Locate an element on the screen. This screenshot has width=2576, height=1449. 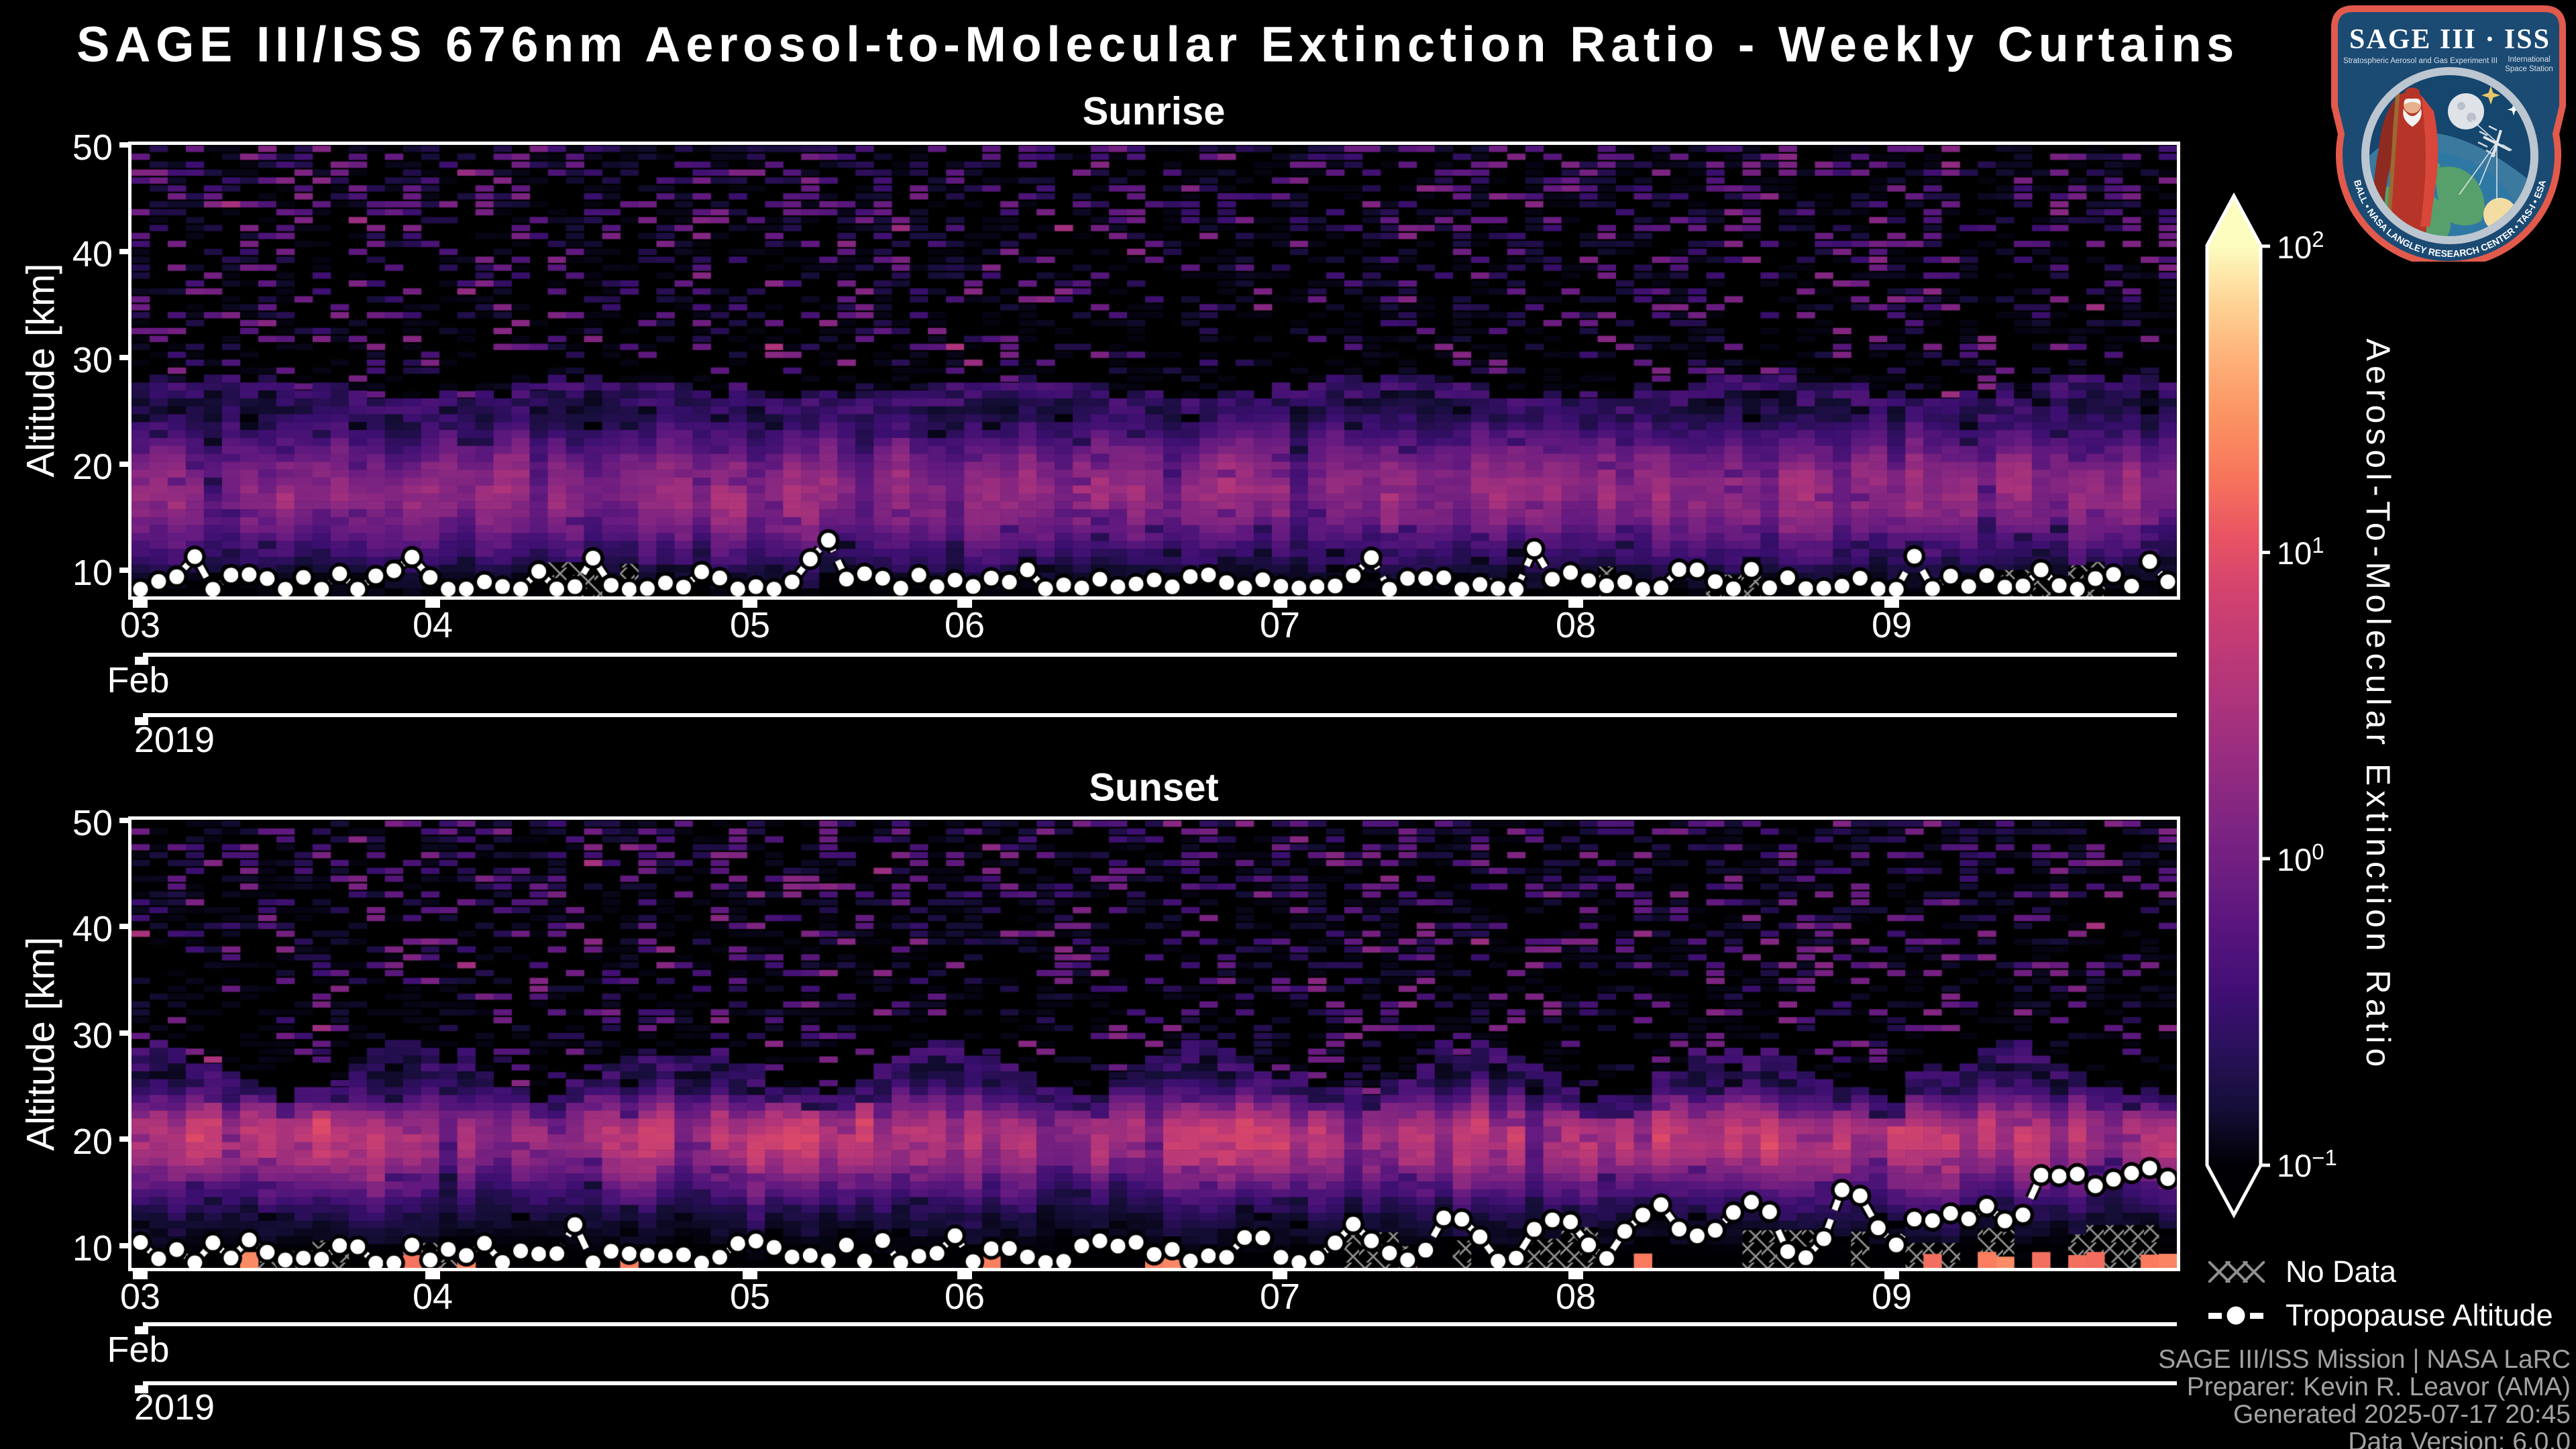
svg-text: International is located at coordinates (2529, 60).